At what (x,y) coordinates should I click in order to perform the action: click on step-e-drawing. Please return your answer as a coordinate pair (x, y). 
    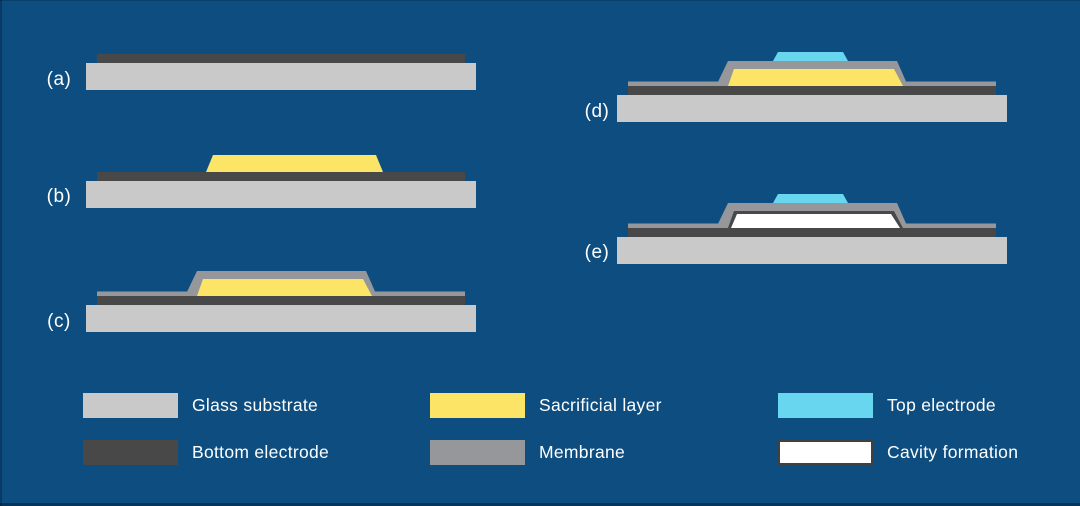
    Looking at the image, I should click on (812, 229).